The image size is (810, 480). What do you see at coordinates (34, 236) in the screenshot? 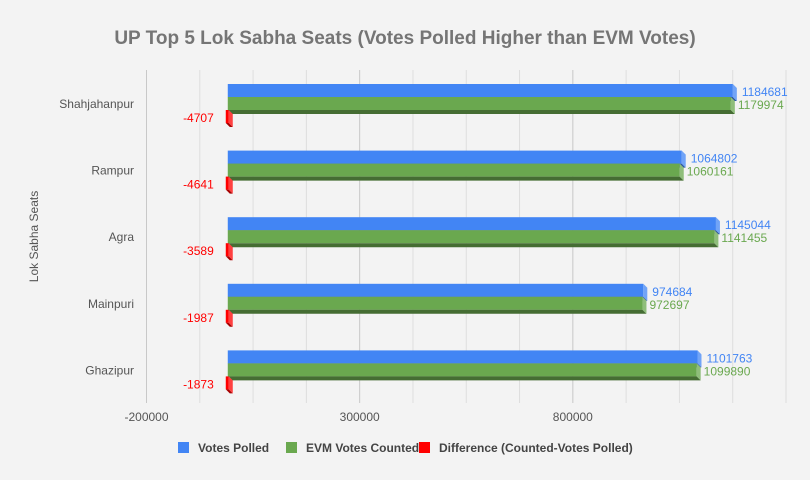
I see `y-axis-title: Lok Sabha Seats` at bounding box center [34, 236].